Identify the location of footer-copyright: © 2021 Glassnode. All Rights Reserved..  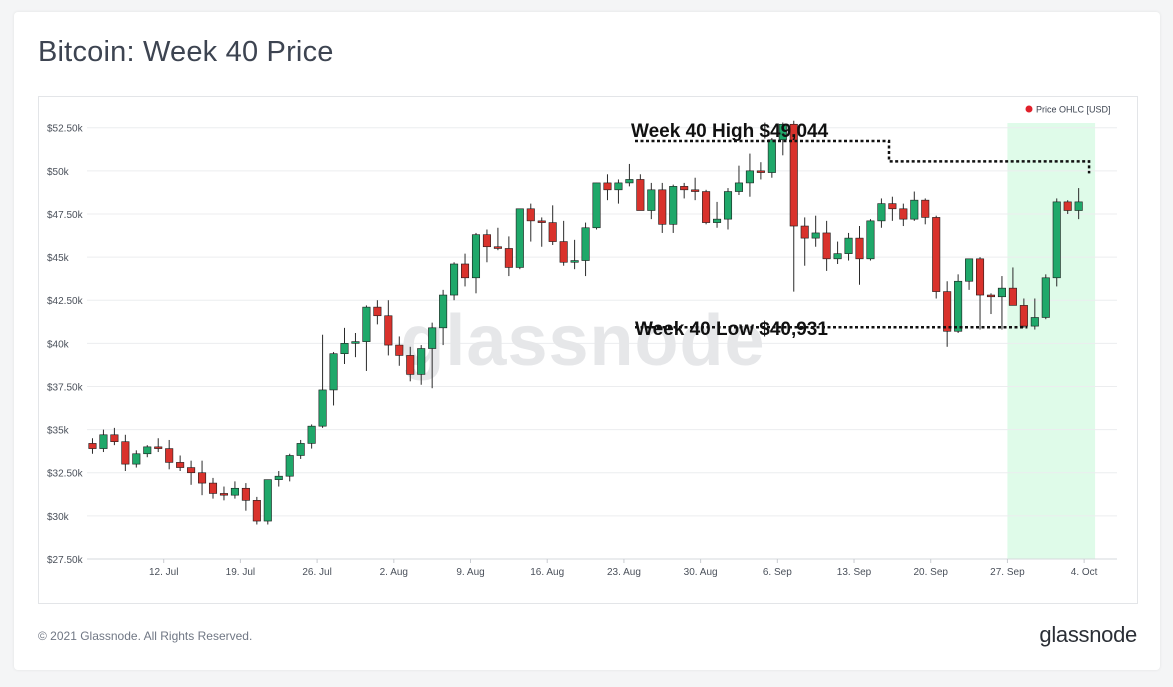
(145, 636).